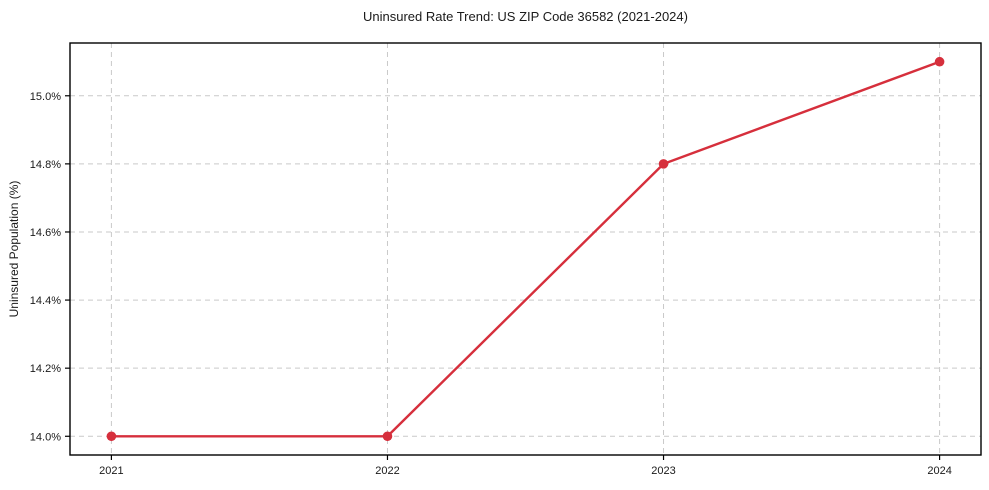 The image size is (989, 490). I want to click on y-tick-label: 14.6%, so click(45, 233).